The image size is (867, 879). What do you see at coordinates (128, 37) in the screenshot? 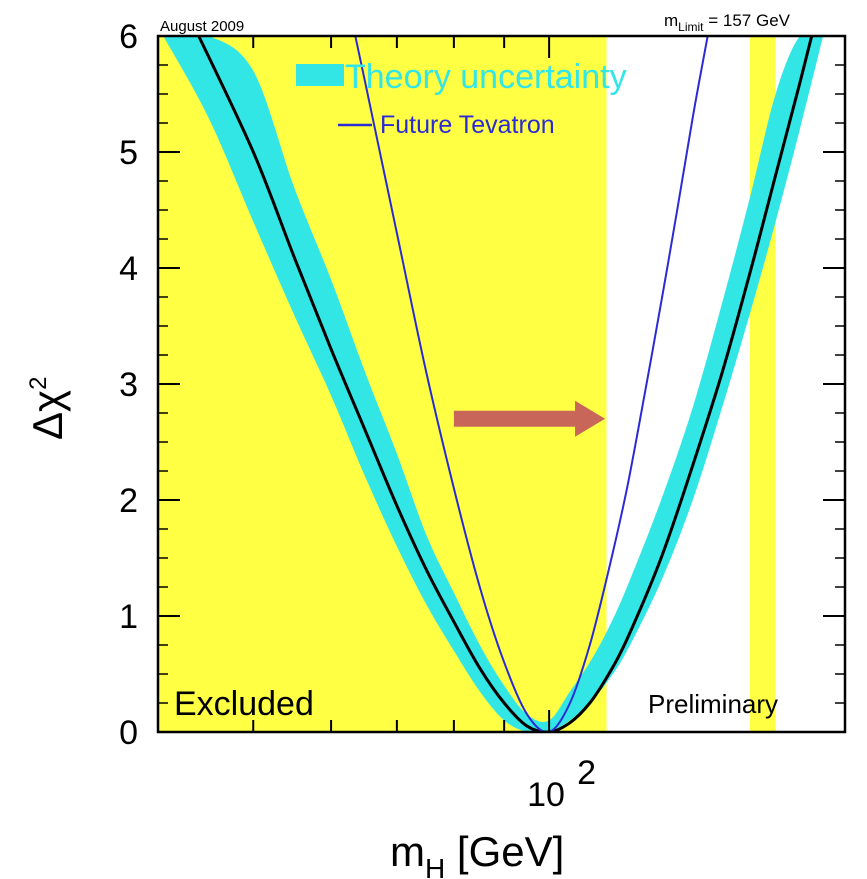
I see `y-tick-label: 6` at bounding box center [128, 37].